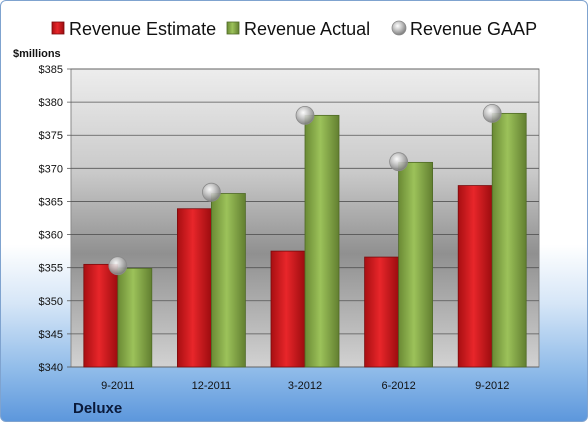 The height and width of the screenshot is (422, 588). I want to click on legend-label: Revenue Actual, so click(307, 29).